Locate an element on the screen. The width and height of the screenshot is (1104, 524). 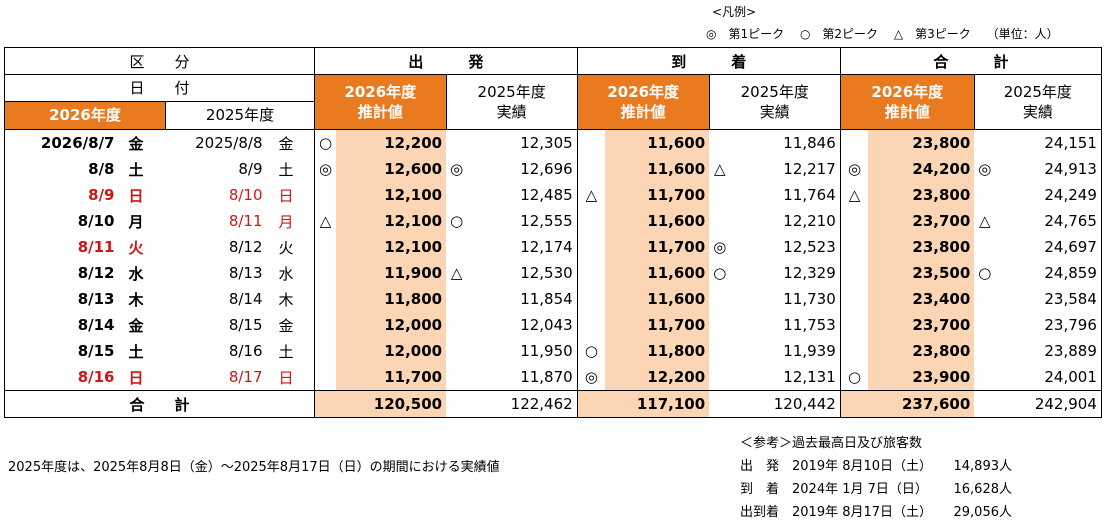
dep-2025-value: 12,530 is located at coordinates (546, 273).